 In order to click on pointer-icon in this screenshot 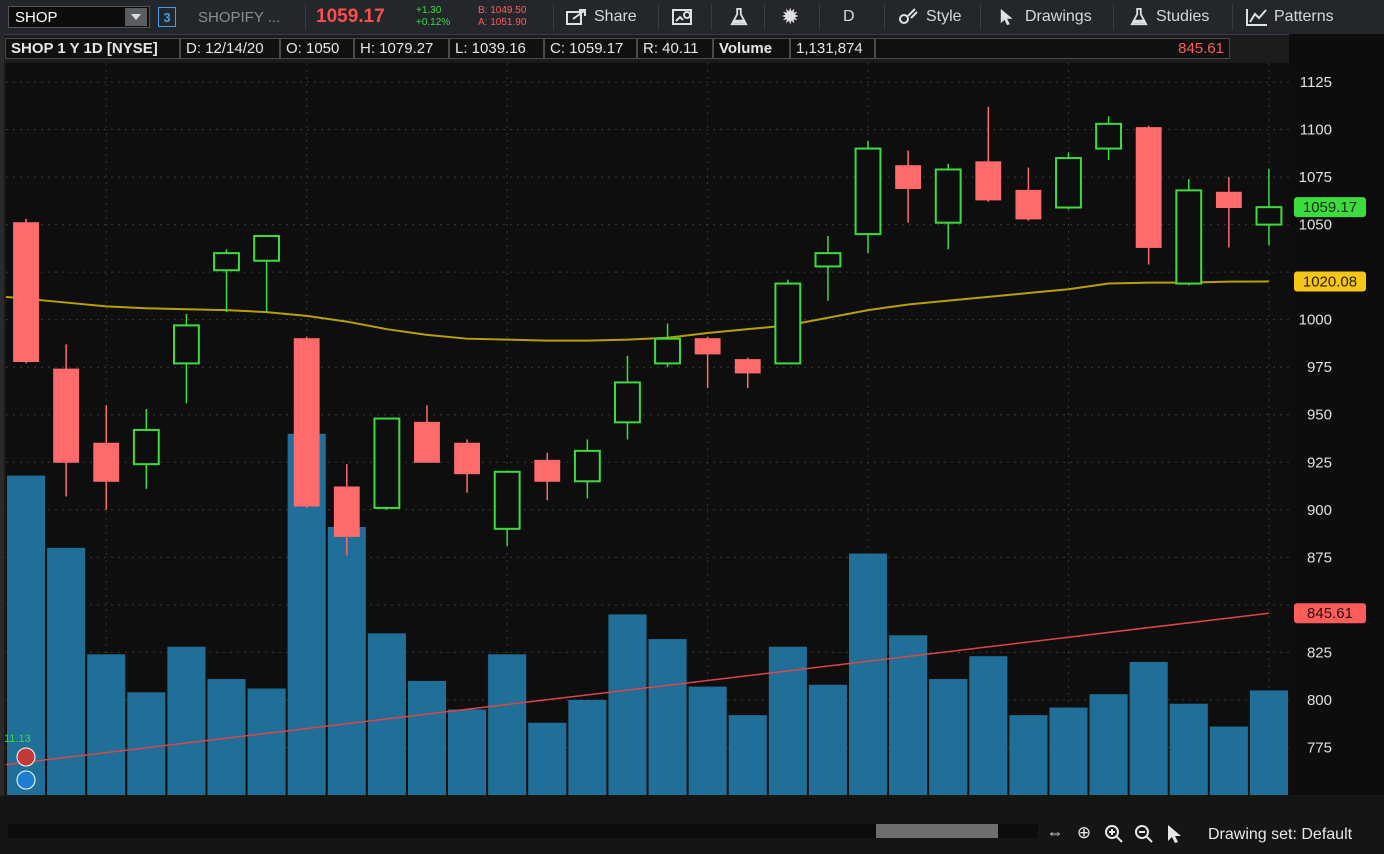, I will do `click(1175, 833)`.